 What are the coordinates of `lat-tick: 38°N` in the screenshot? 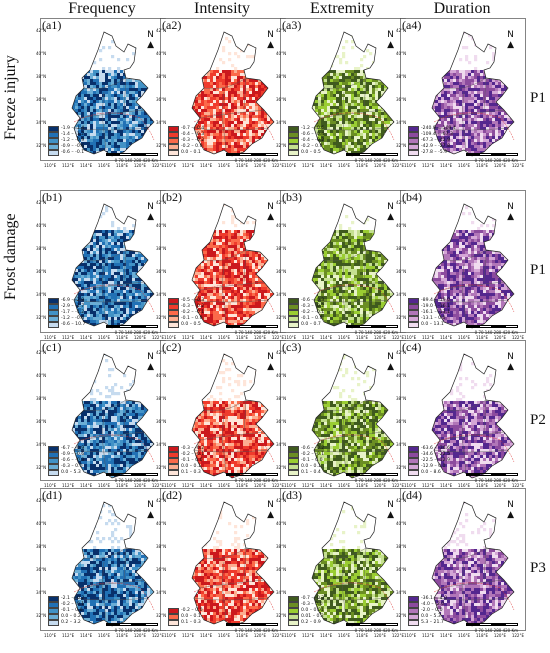 It's located at (281, 76).